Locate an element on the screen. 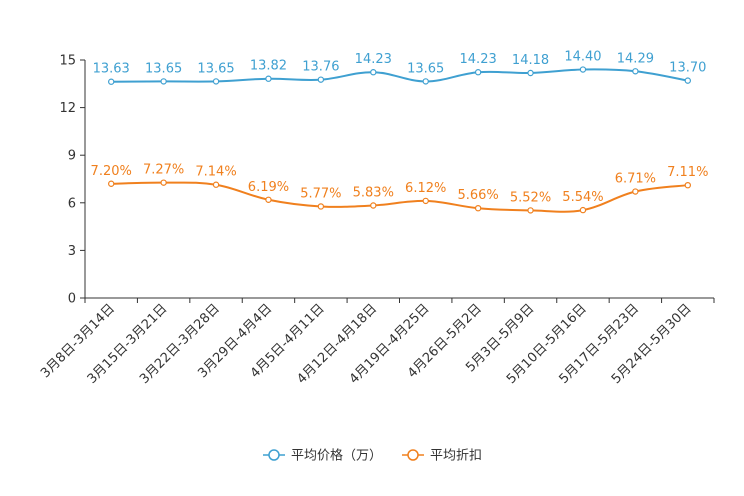 The image size is (744, 496). data-label: 13.70 is located at coordinates (687, 68).